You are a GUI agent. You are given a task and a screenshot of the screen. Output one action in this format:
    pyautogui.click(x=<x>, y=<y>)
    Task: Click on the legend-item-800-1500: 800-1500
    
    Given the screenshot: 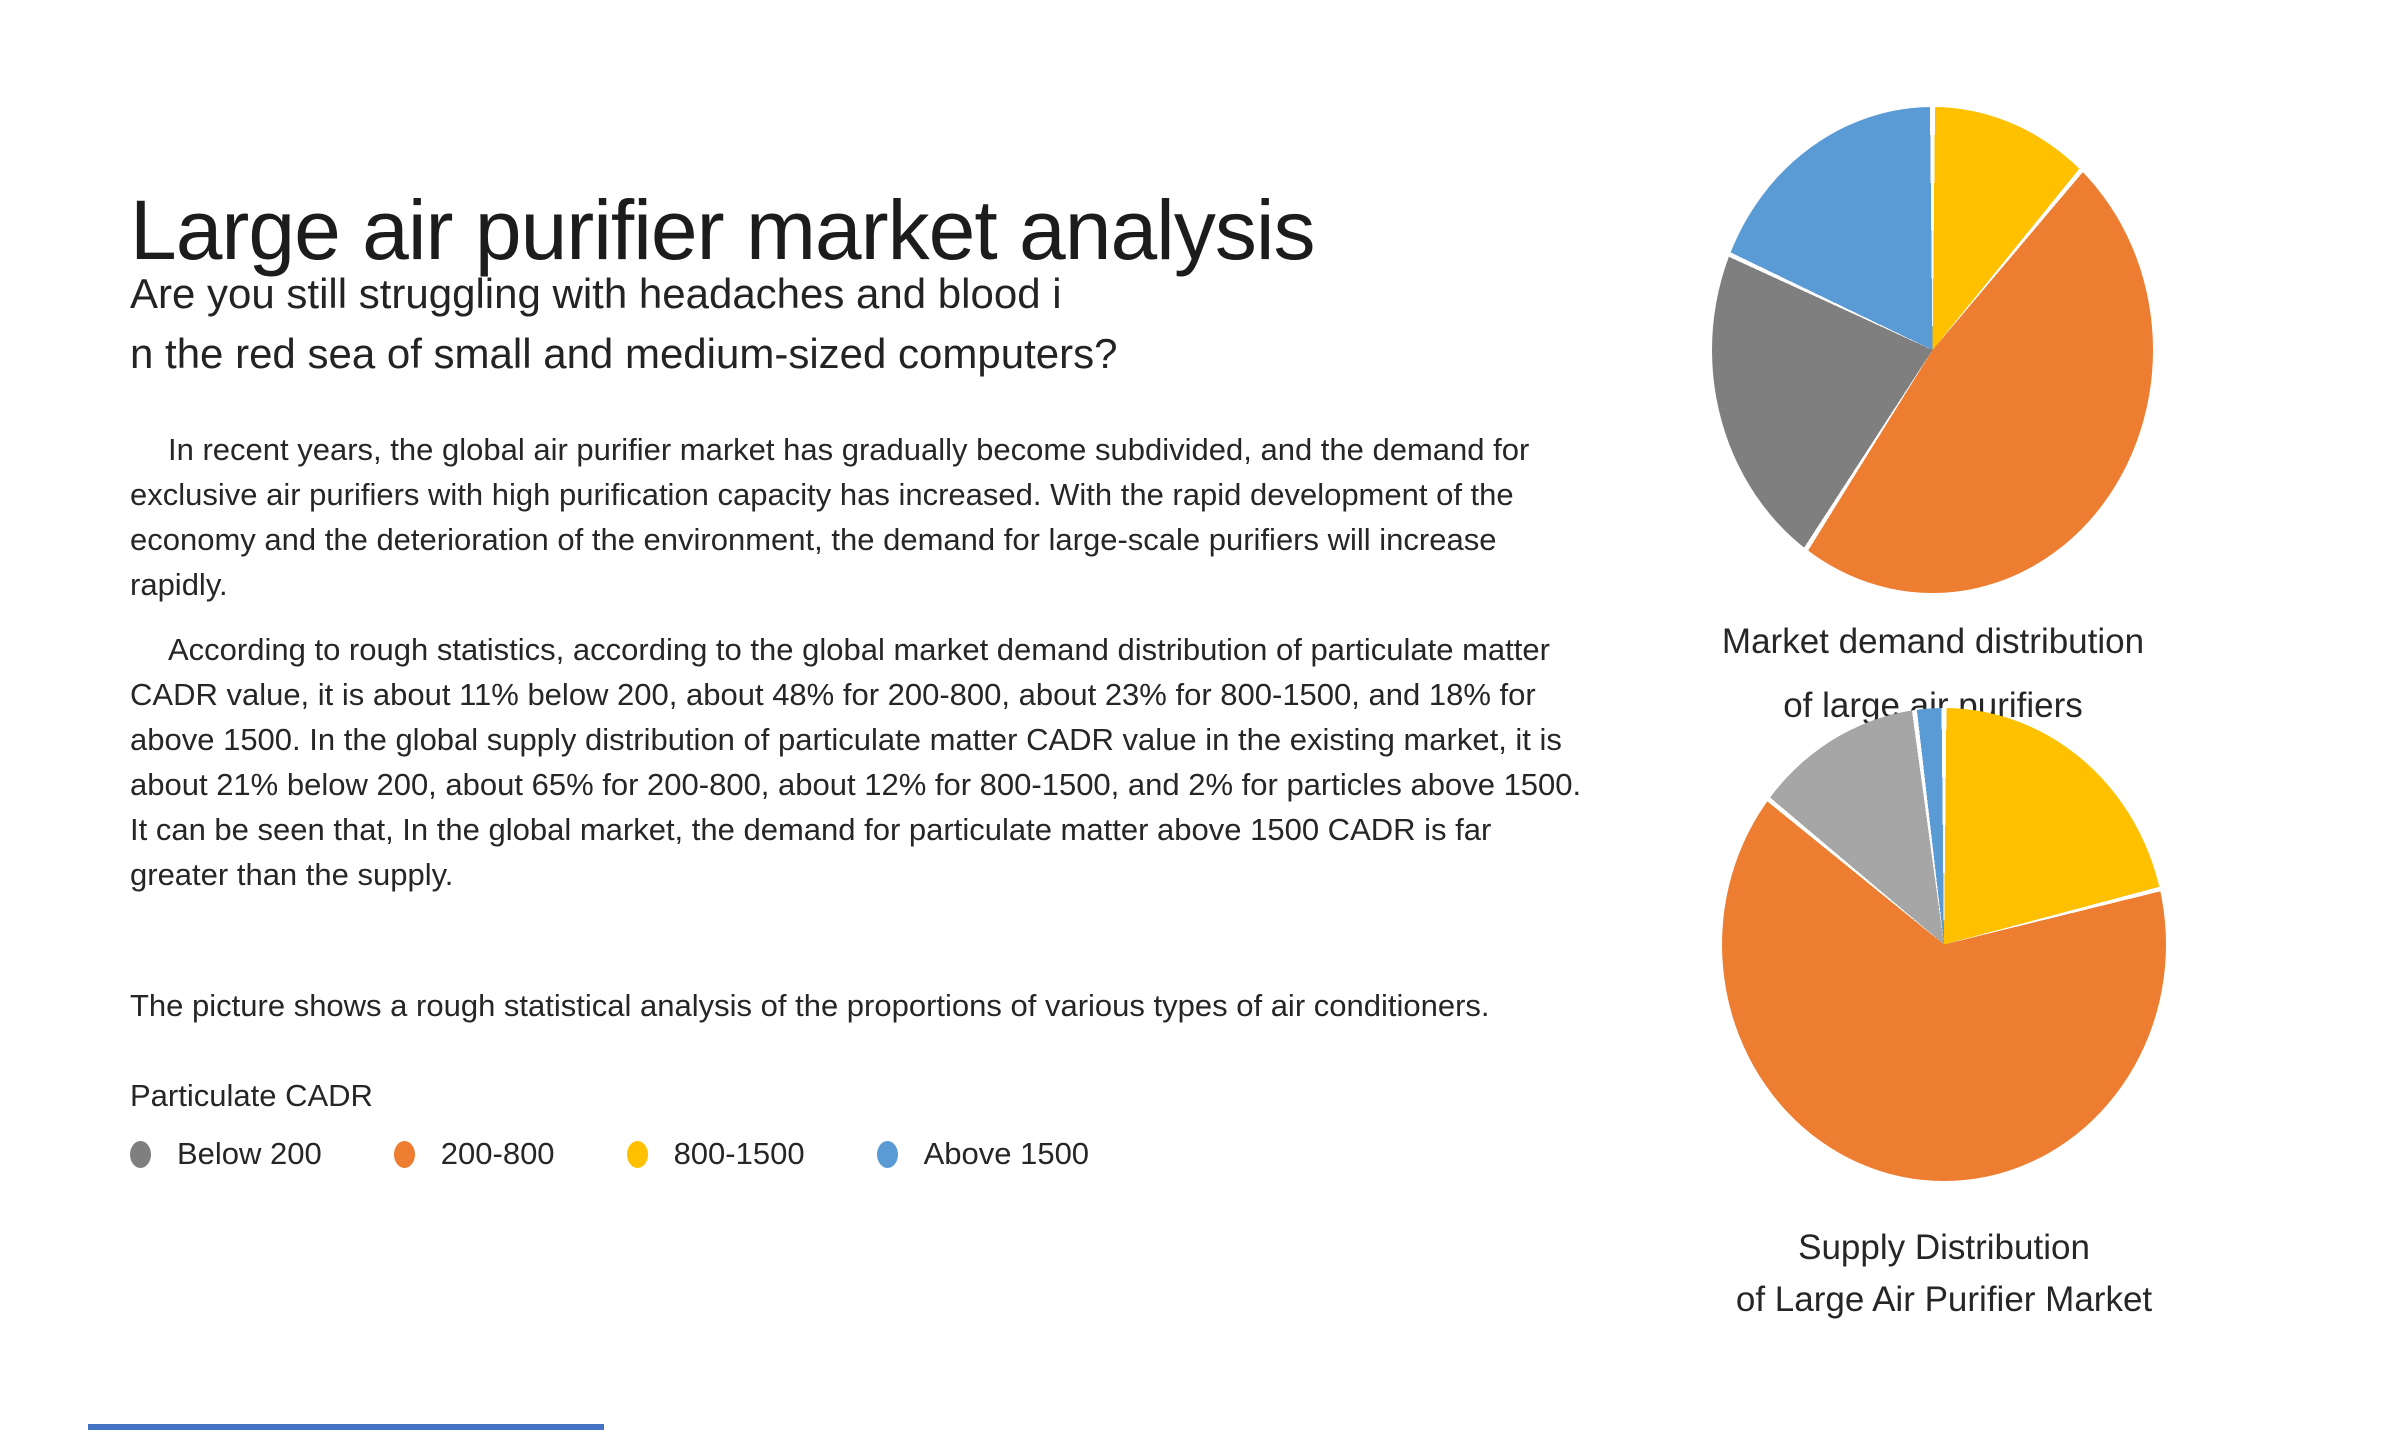 What is the action you would take?
    pyautogui.click(x=715, y=1154)
    